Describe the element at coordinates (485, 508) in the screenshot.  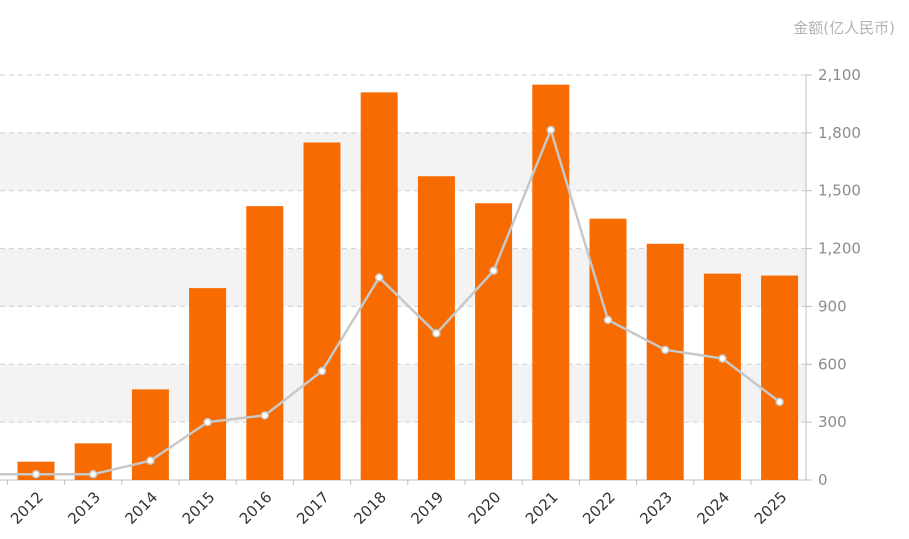
I see `x-tick-label: 2020` at that location.